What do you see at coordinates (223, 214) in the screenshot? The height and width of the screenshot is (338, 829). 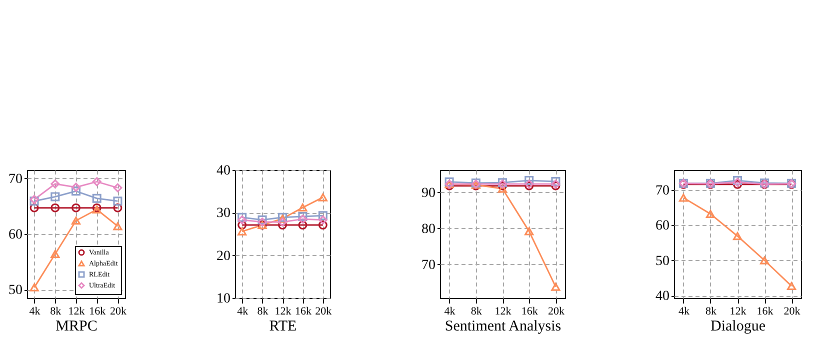 I see `y-tick-label: 30` at bounding box center [223, 214].